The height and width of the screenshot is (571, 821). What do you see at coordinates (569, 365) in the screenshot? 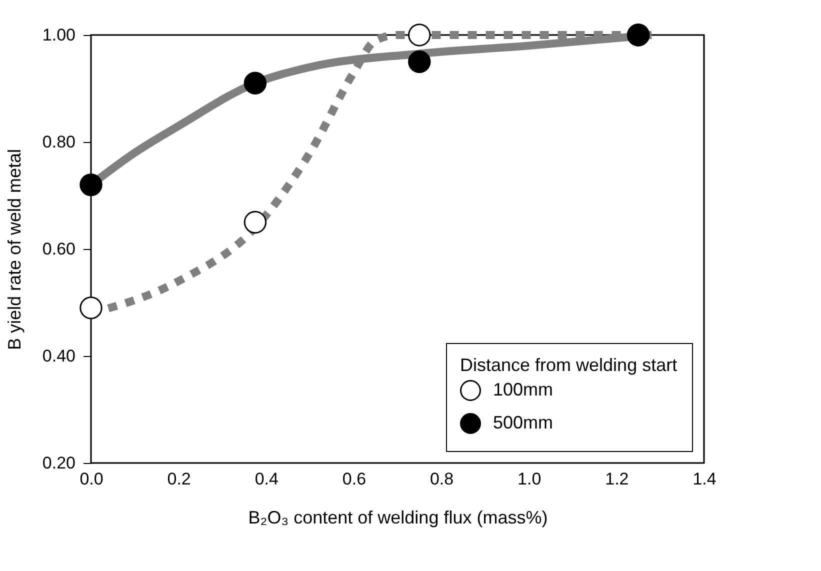
I see `legend-title: Distance from welding start` at bounding box center [569, 365].